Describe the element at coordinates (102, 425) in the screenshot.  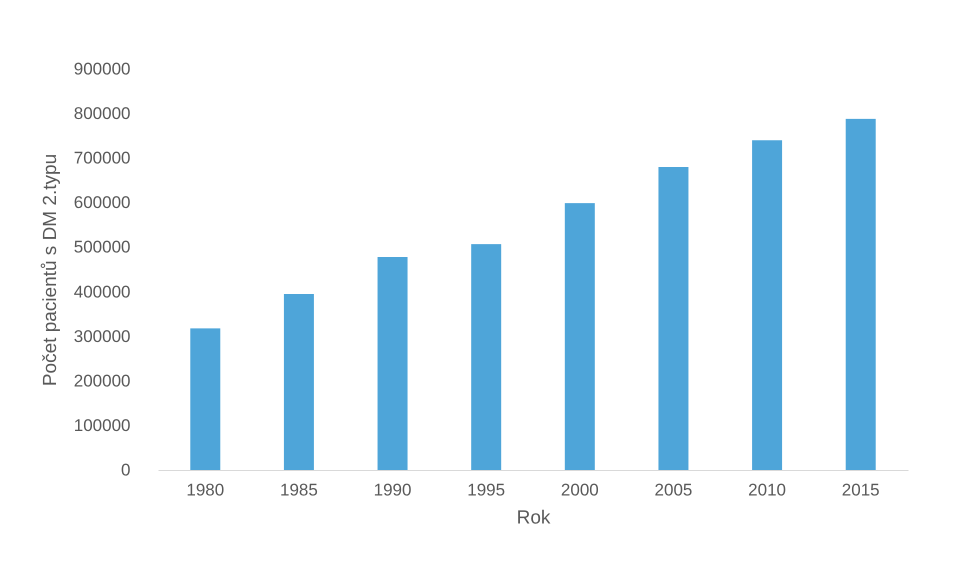
I see `y-tick-label: 100000` at that location.